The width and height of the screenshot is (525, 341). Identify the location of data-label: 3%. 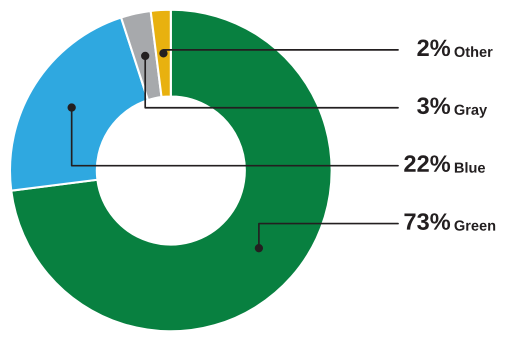
(433, 105).